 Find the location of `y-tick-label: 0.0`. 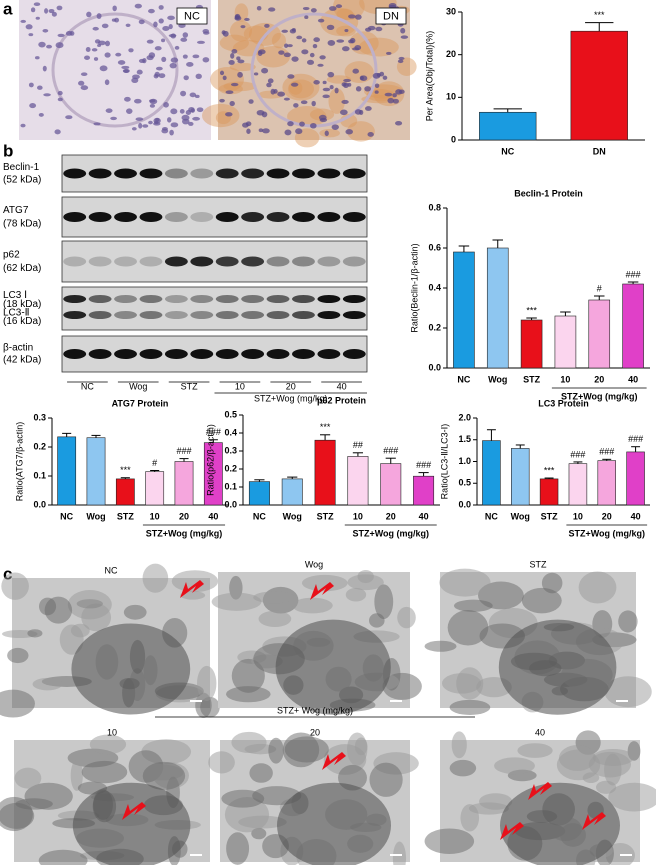

y-tick-label: 0.0 is located at coordinates (464, 504).